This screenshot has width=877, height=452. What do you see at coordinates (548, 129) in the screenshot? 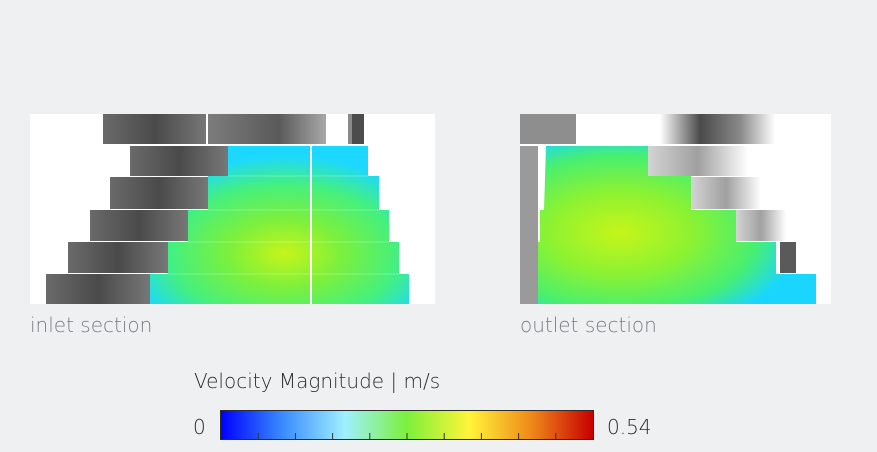
I see `outlet-wall-block-top` at bounding box center [548, 129].